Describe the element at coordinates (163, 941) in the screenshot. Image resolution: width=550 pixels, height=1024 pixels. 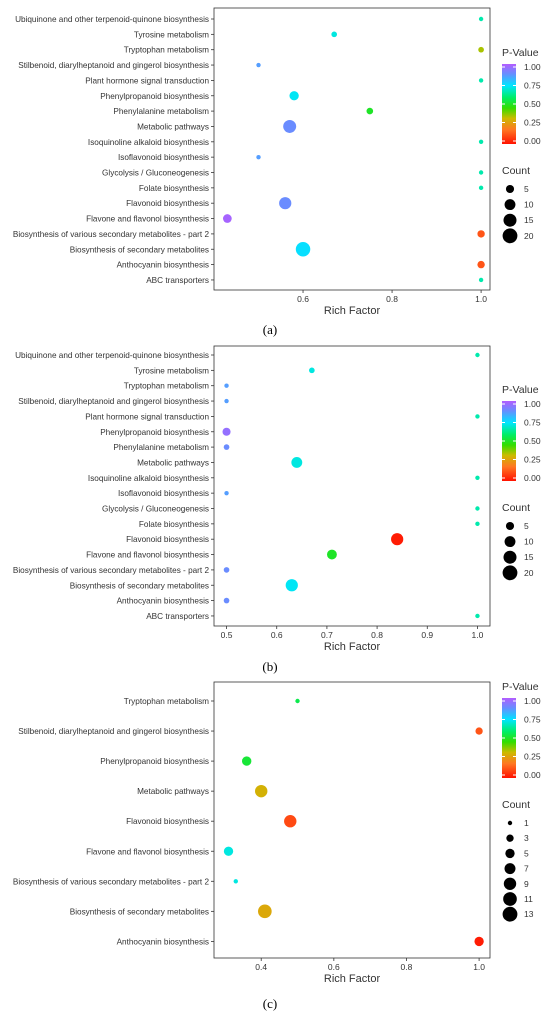
I see `y-tick-label: Anthocyanin biosynthesis` at that location.